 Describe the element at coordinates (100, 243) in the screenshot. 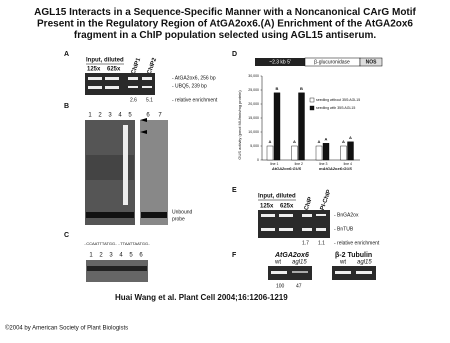

I see `sequence: ..CCAATTTATGG..` at that location.